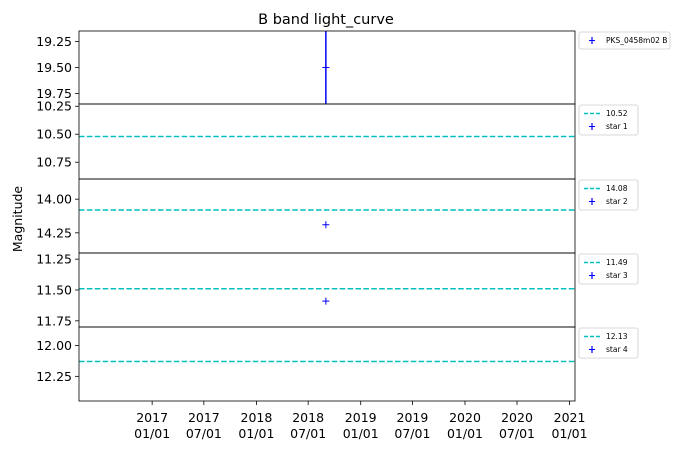 This screenshot has height=456, width=688. Describe the element at coordinates (570, 425) in the screenshot. I see `x-tick-label: 2021 01/01` at that location.